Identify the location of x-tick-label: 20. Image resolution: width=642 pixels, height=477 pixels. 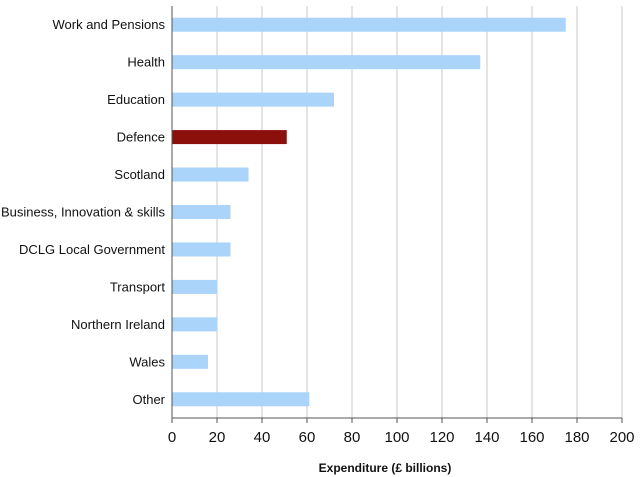
(217, 437).